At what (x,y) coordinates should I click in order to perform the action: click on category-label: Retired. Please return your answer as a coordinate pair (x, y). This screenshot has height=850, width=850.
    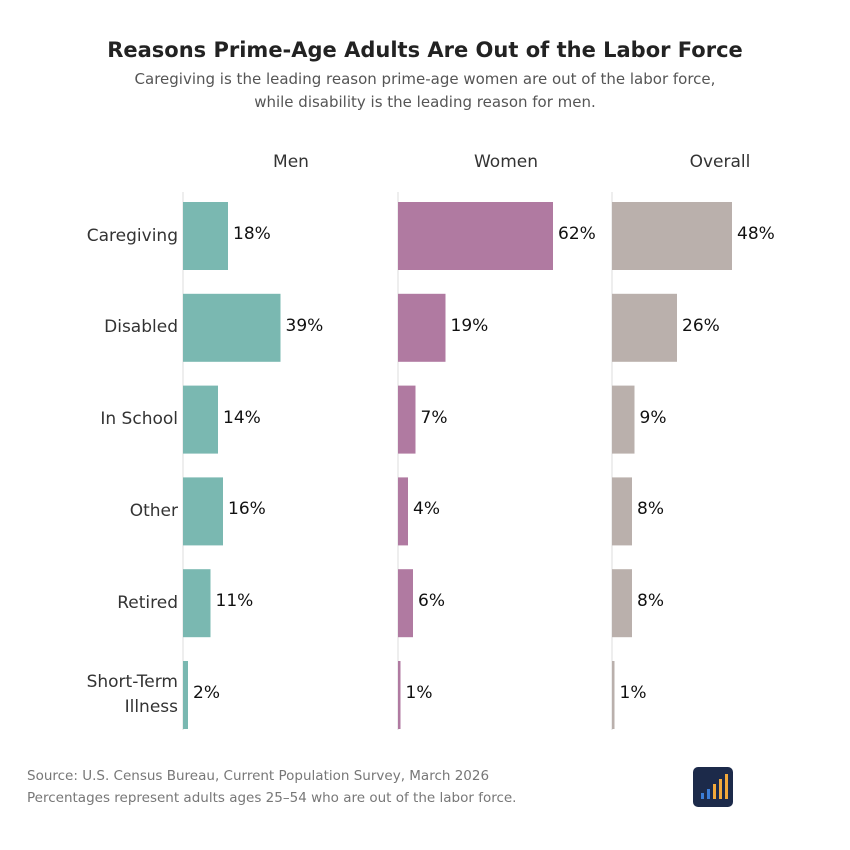
    Looking at the image, I should click on (147, 602).